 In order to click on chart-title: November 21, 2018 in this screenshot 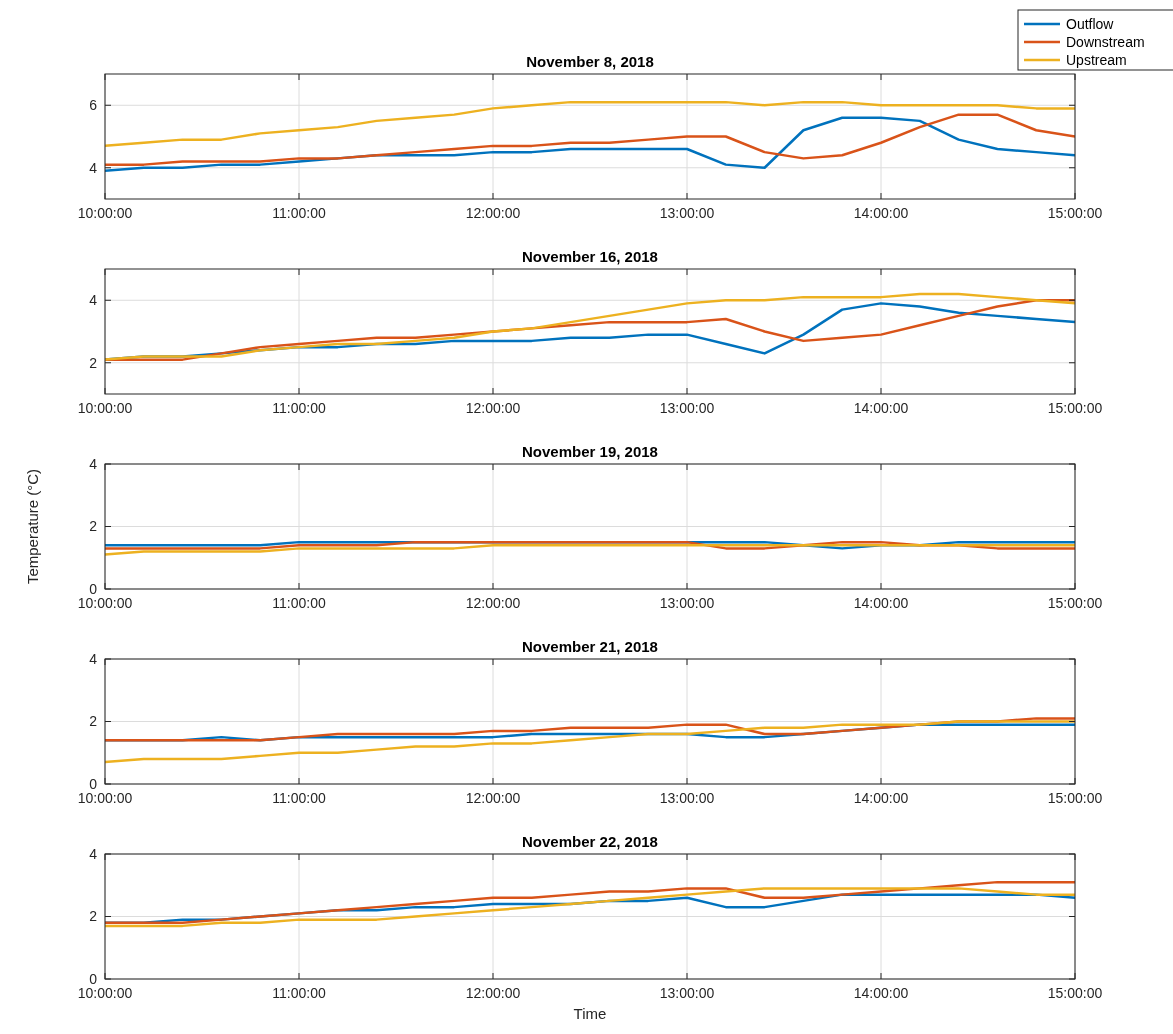, I will do `click(590, 646)`.